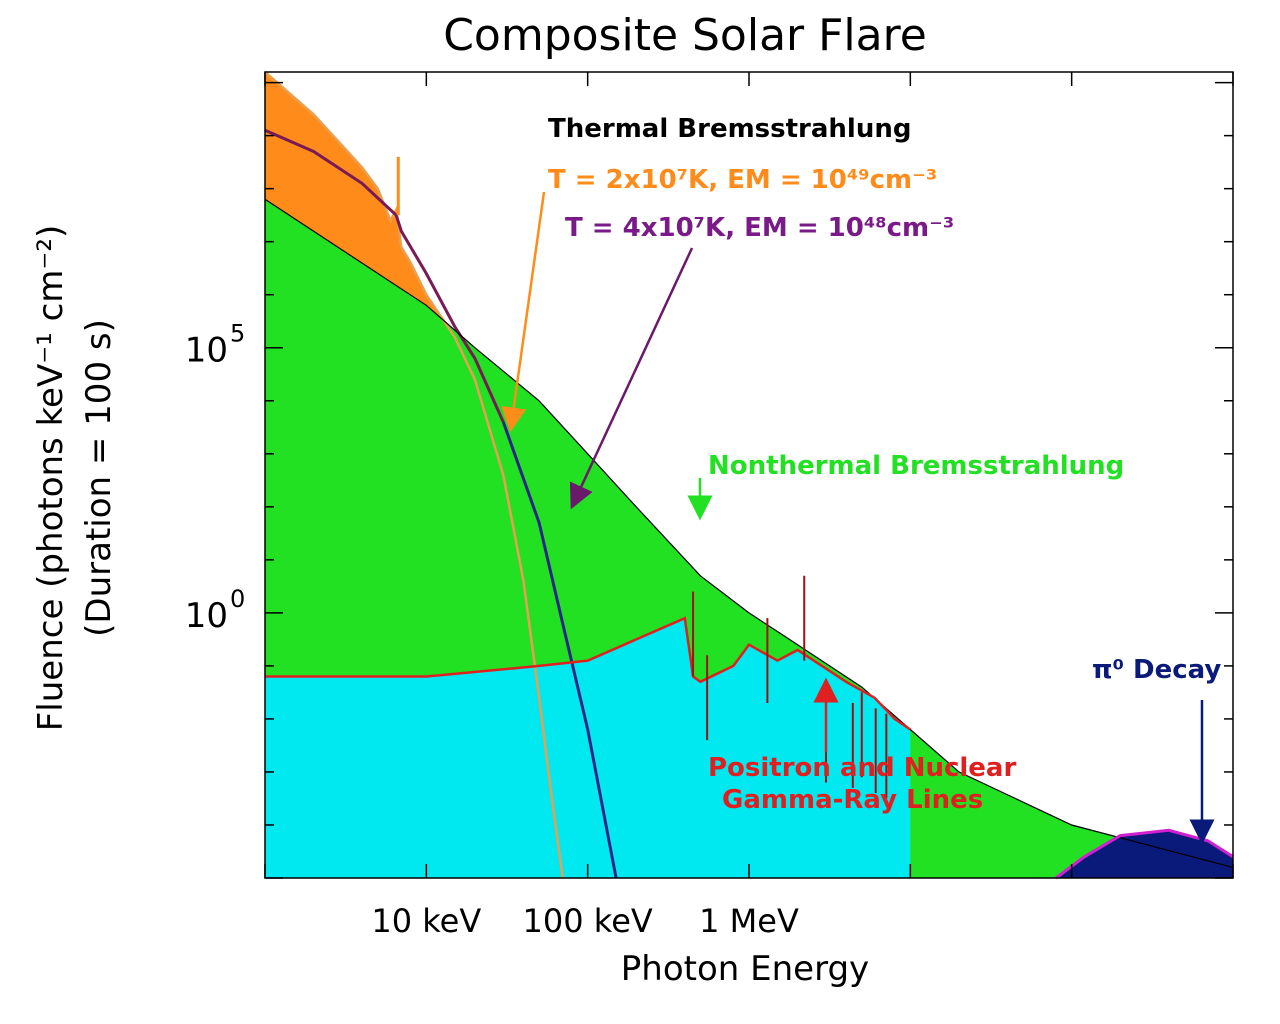 This screenshot has height=1024, width=1280. What do you see at coordinates (742, 180) in the screenshot?
I see `annotation-thermal-2e7: T = 2x10⁷K, EM = 10⁴⁹cm⁻³` at bounding box center [742, 180].